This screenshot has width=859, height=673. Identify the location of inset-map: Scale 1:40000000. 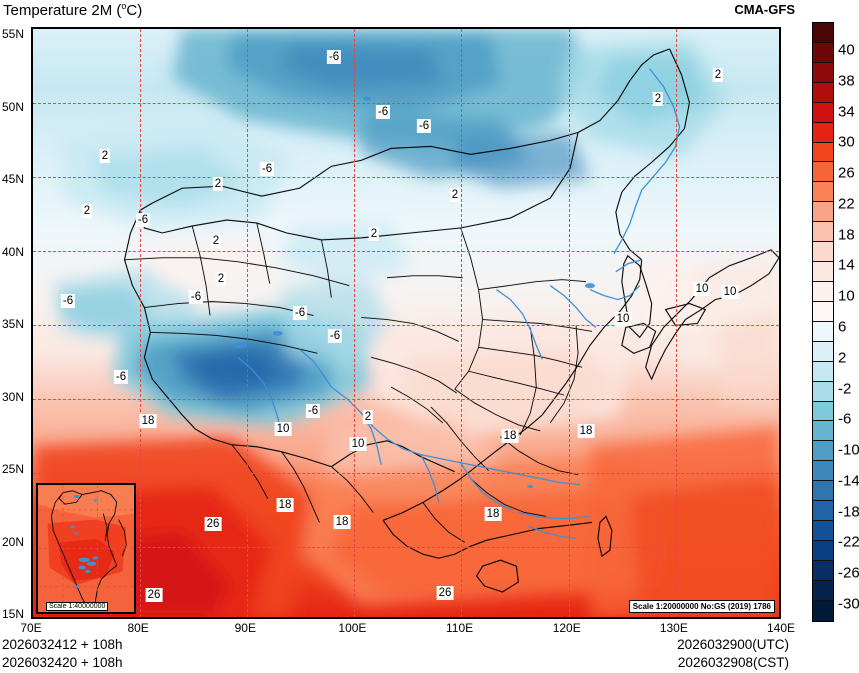
(86, 548).